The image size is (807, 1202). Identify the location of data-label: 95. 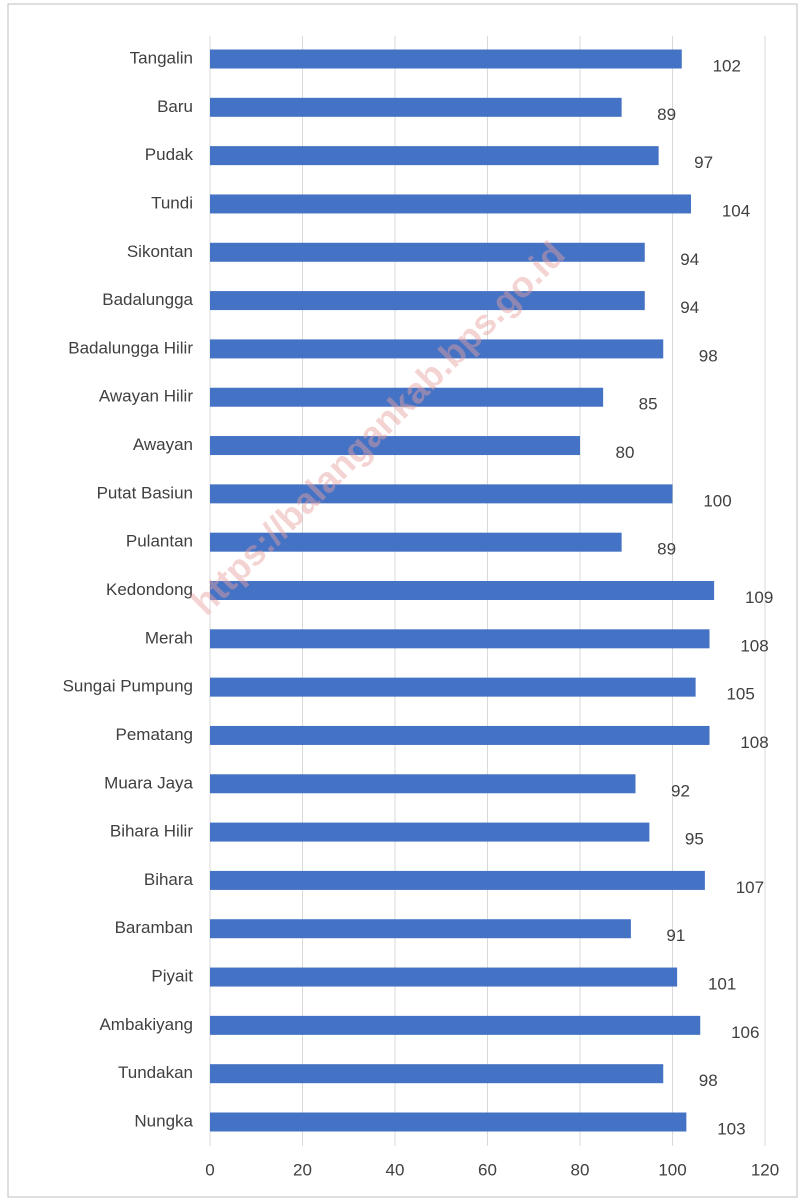
(694, 839).